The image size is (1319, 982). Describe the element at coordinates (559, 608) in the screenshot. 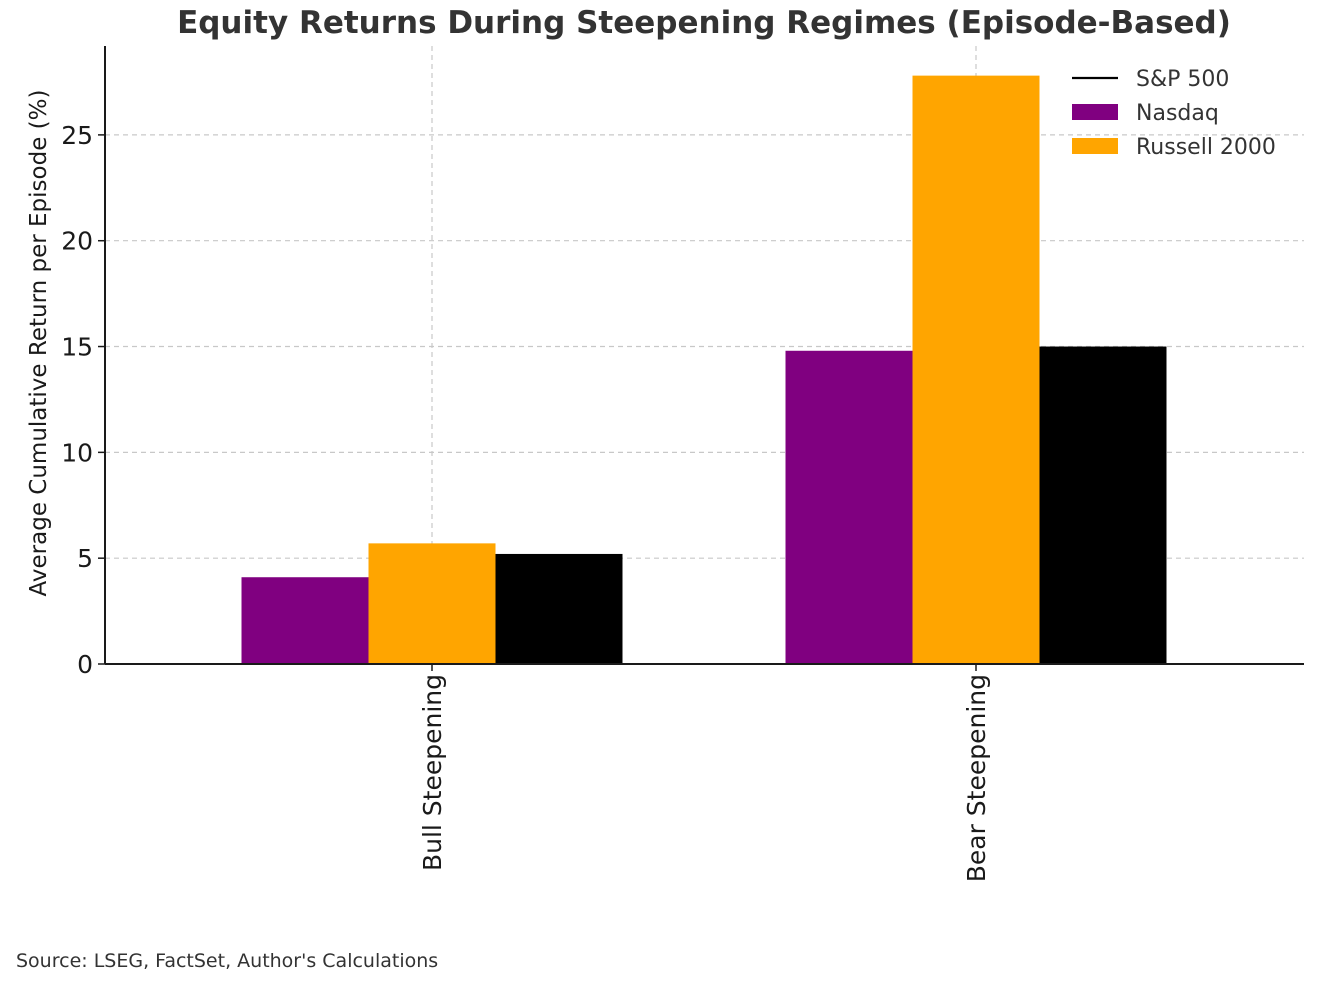

I see `bar-s-p-500-bull-steepening` at that location.